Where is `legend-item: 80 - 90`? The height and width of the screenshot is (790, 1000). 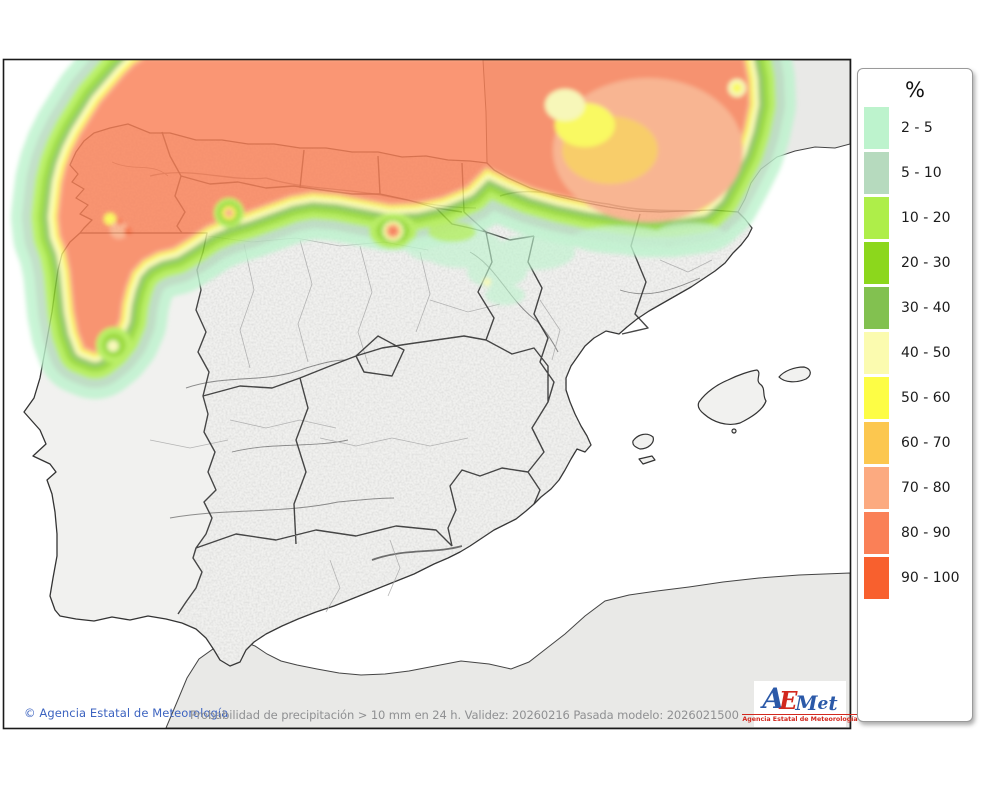
legend-item: 80 - 90 is located at coordinates (915, 533).